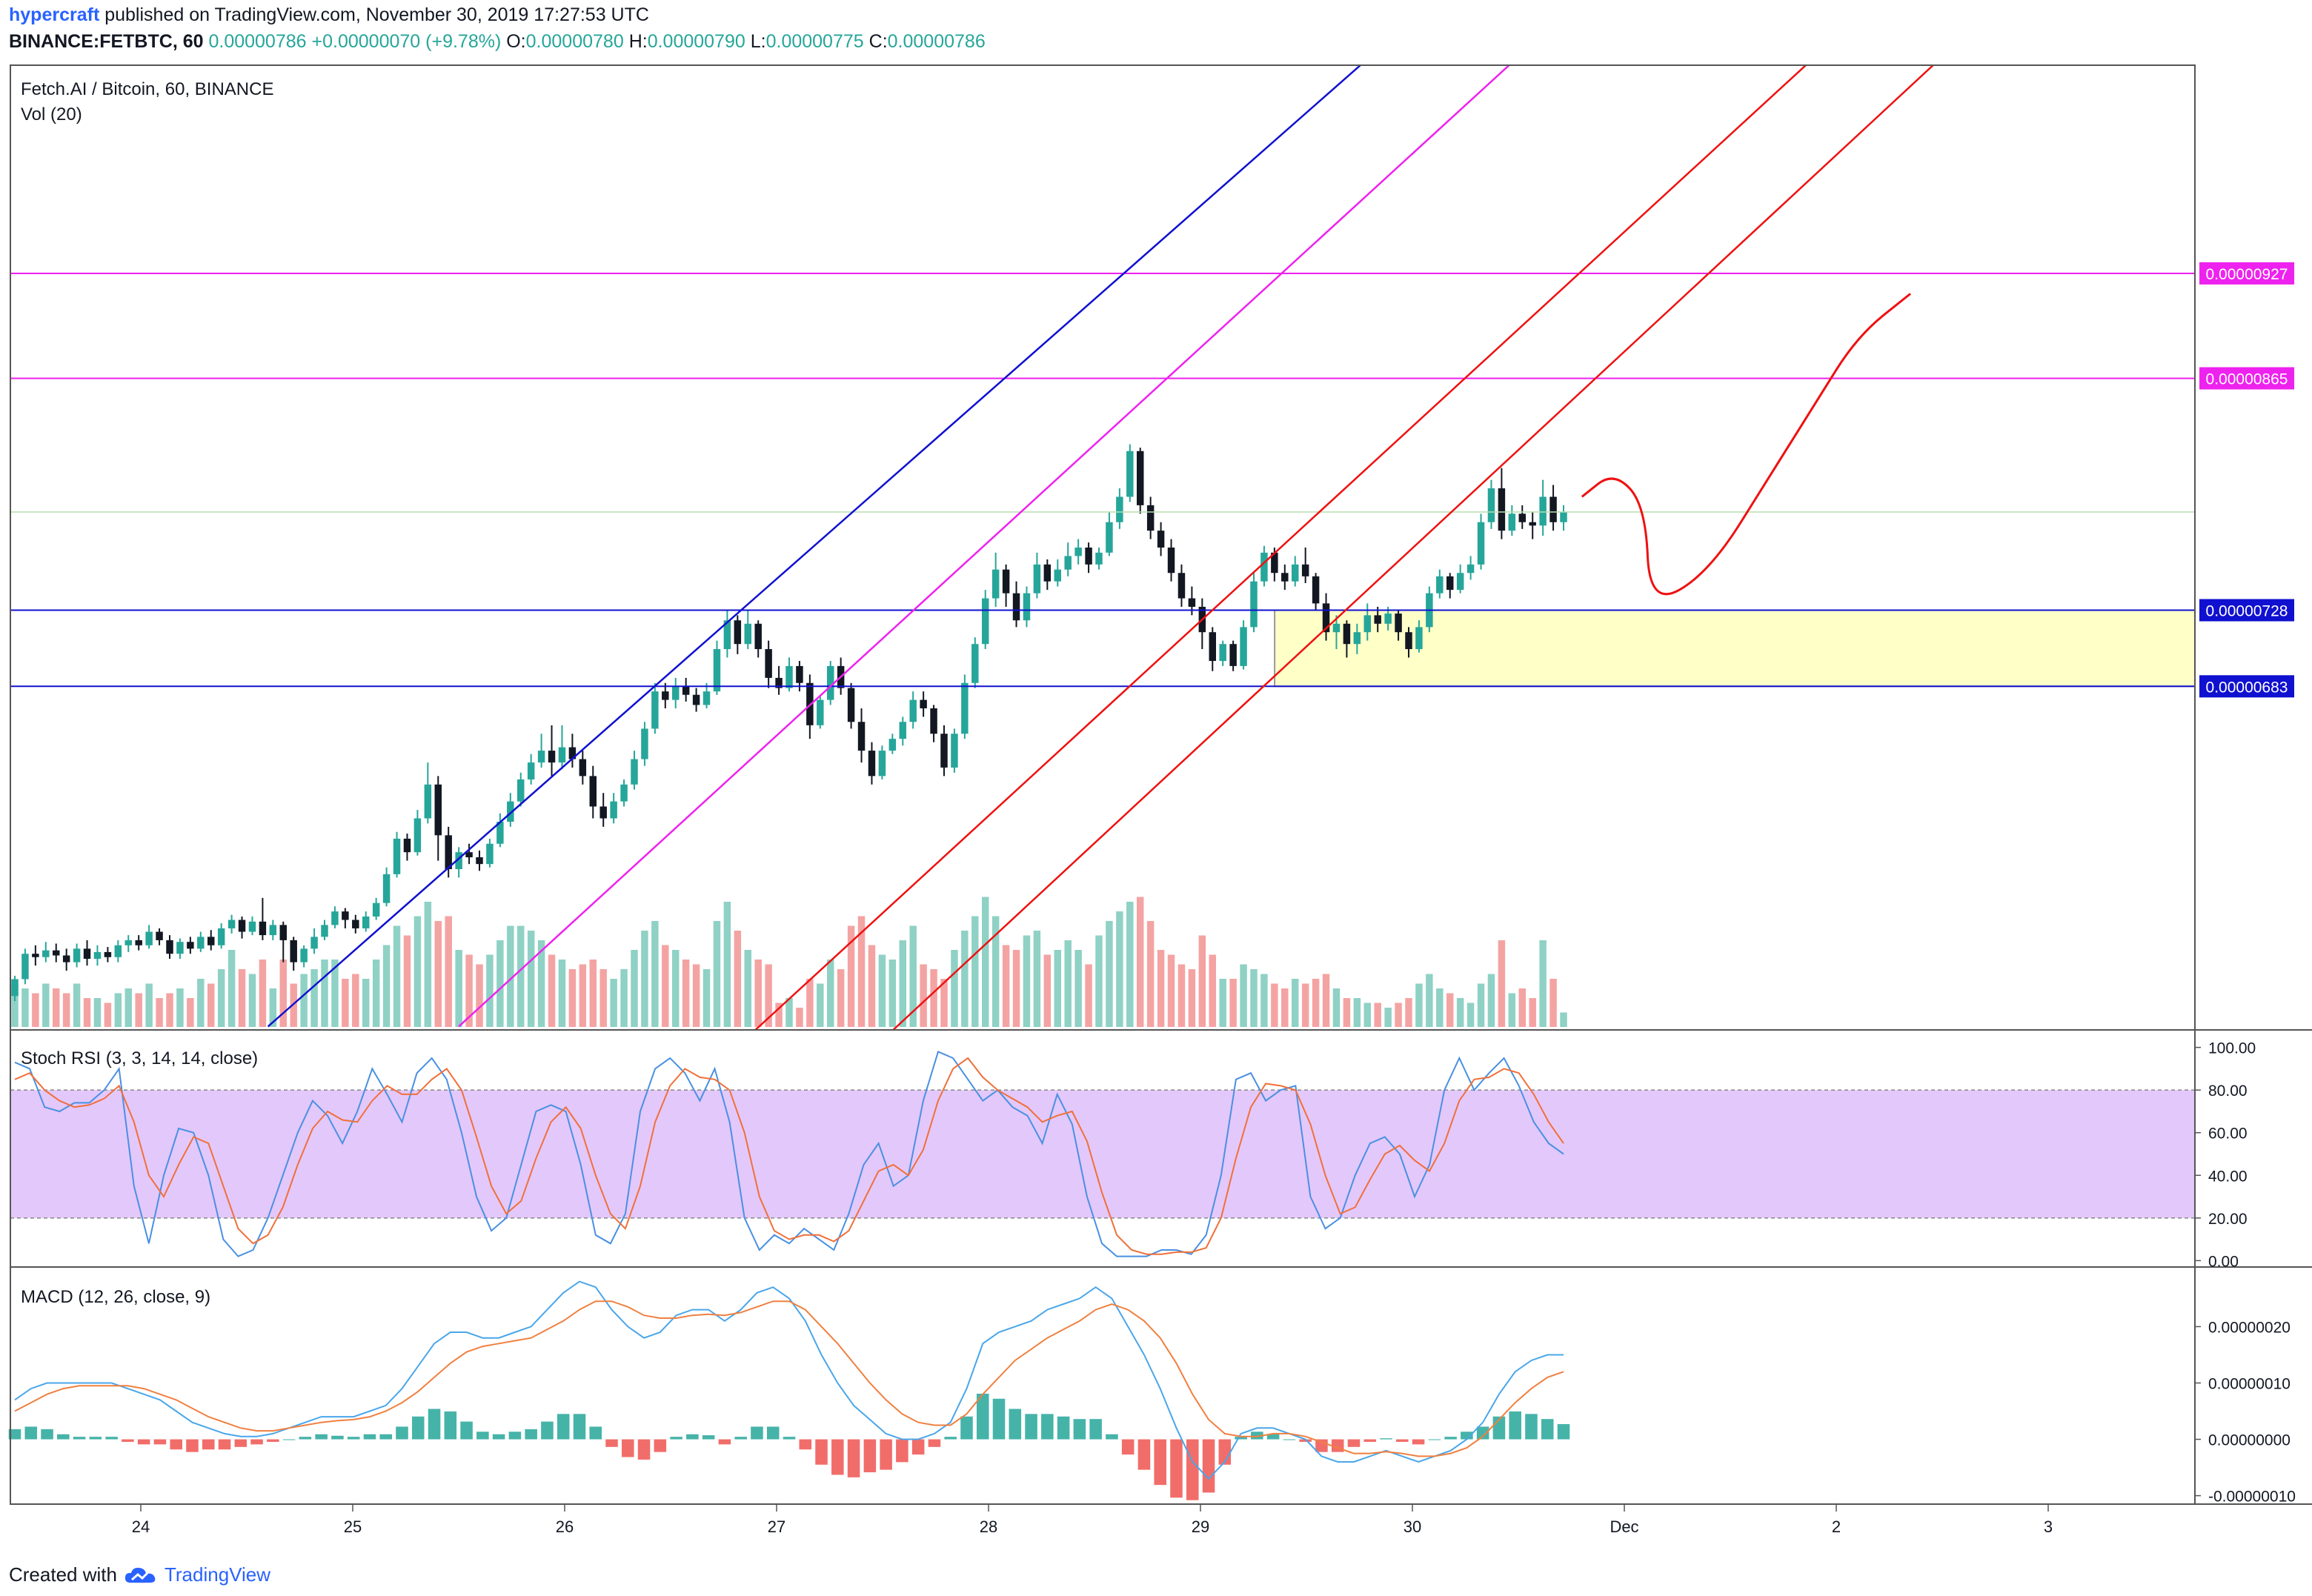 The image size is (2312, 1596). I want to click on macd-label: MACD (12, 26, close, 9), so click(116, 1297).